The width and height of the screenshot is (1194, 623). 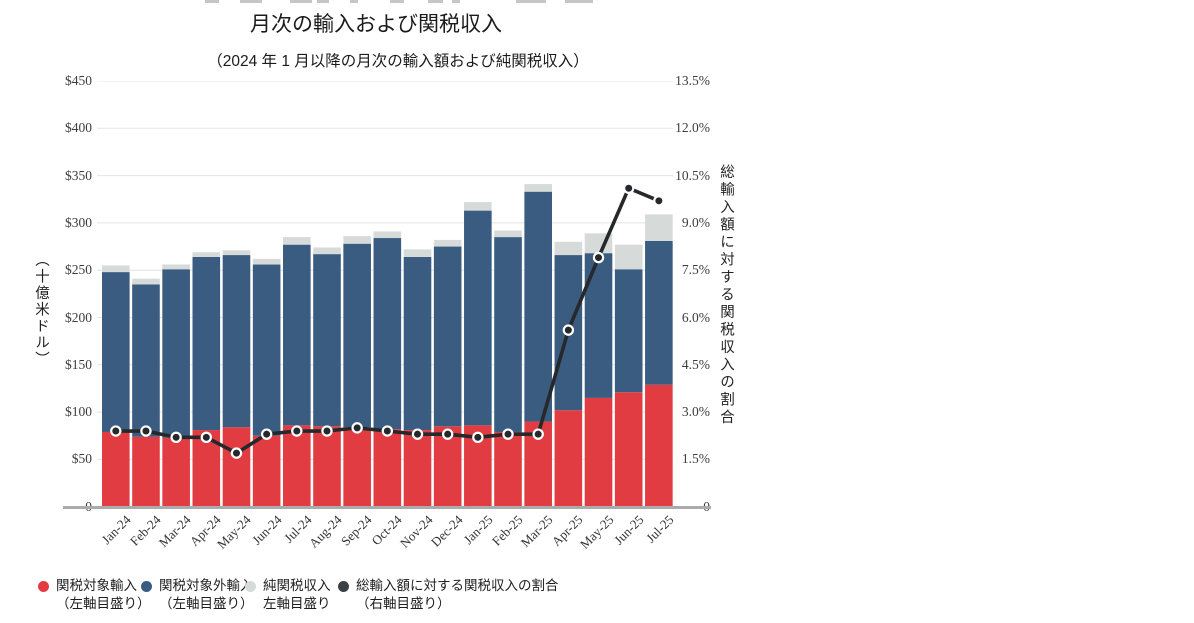 What do you see at coordinates (726, 295) in the screenshot?
I see `right-axis-title: 総輸入額に対する関税収入の割合` at bounding box center [726, 295].